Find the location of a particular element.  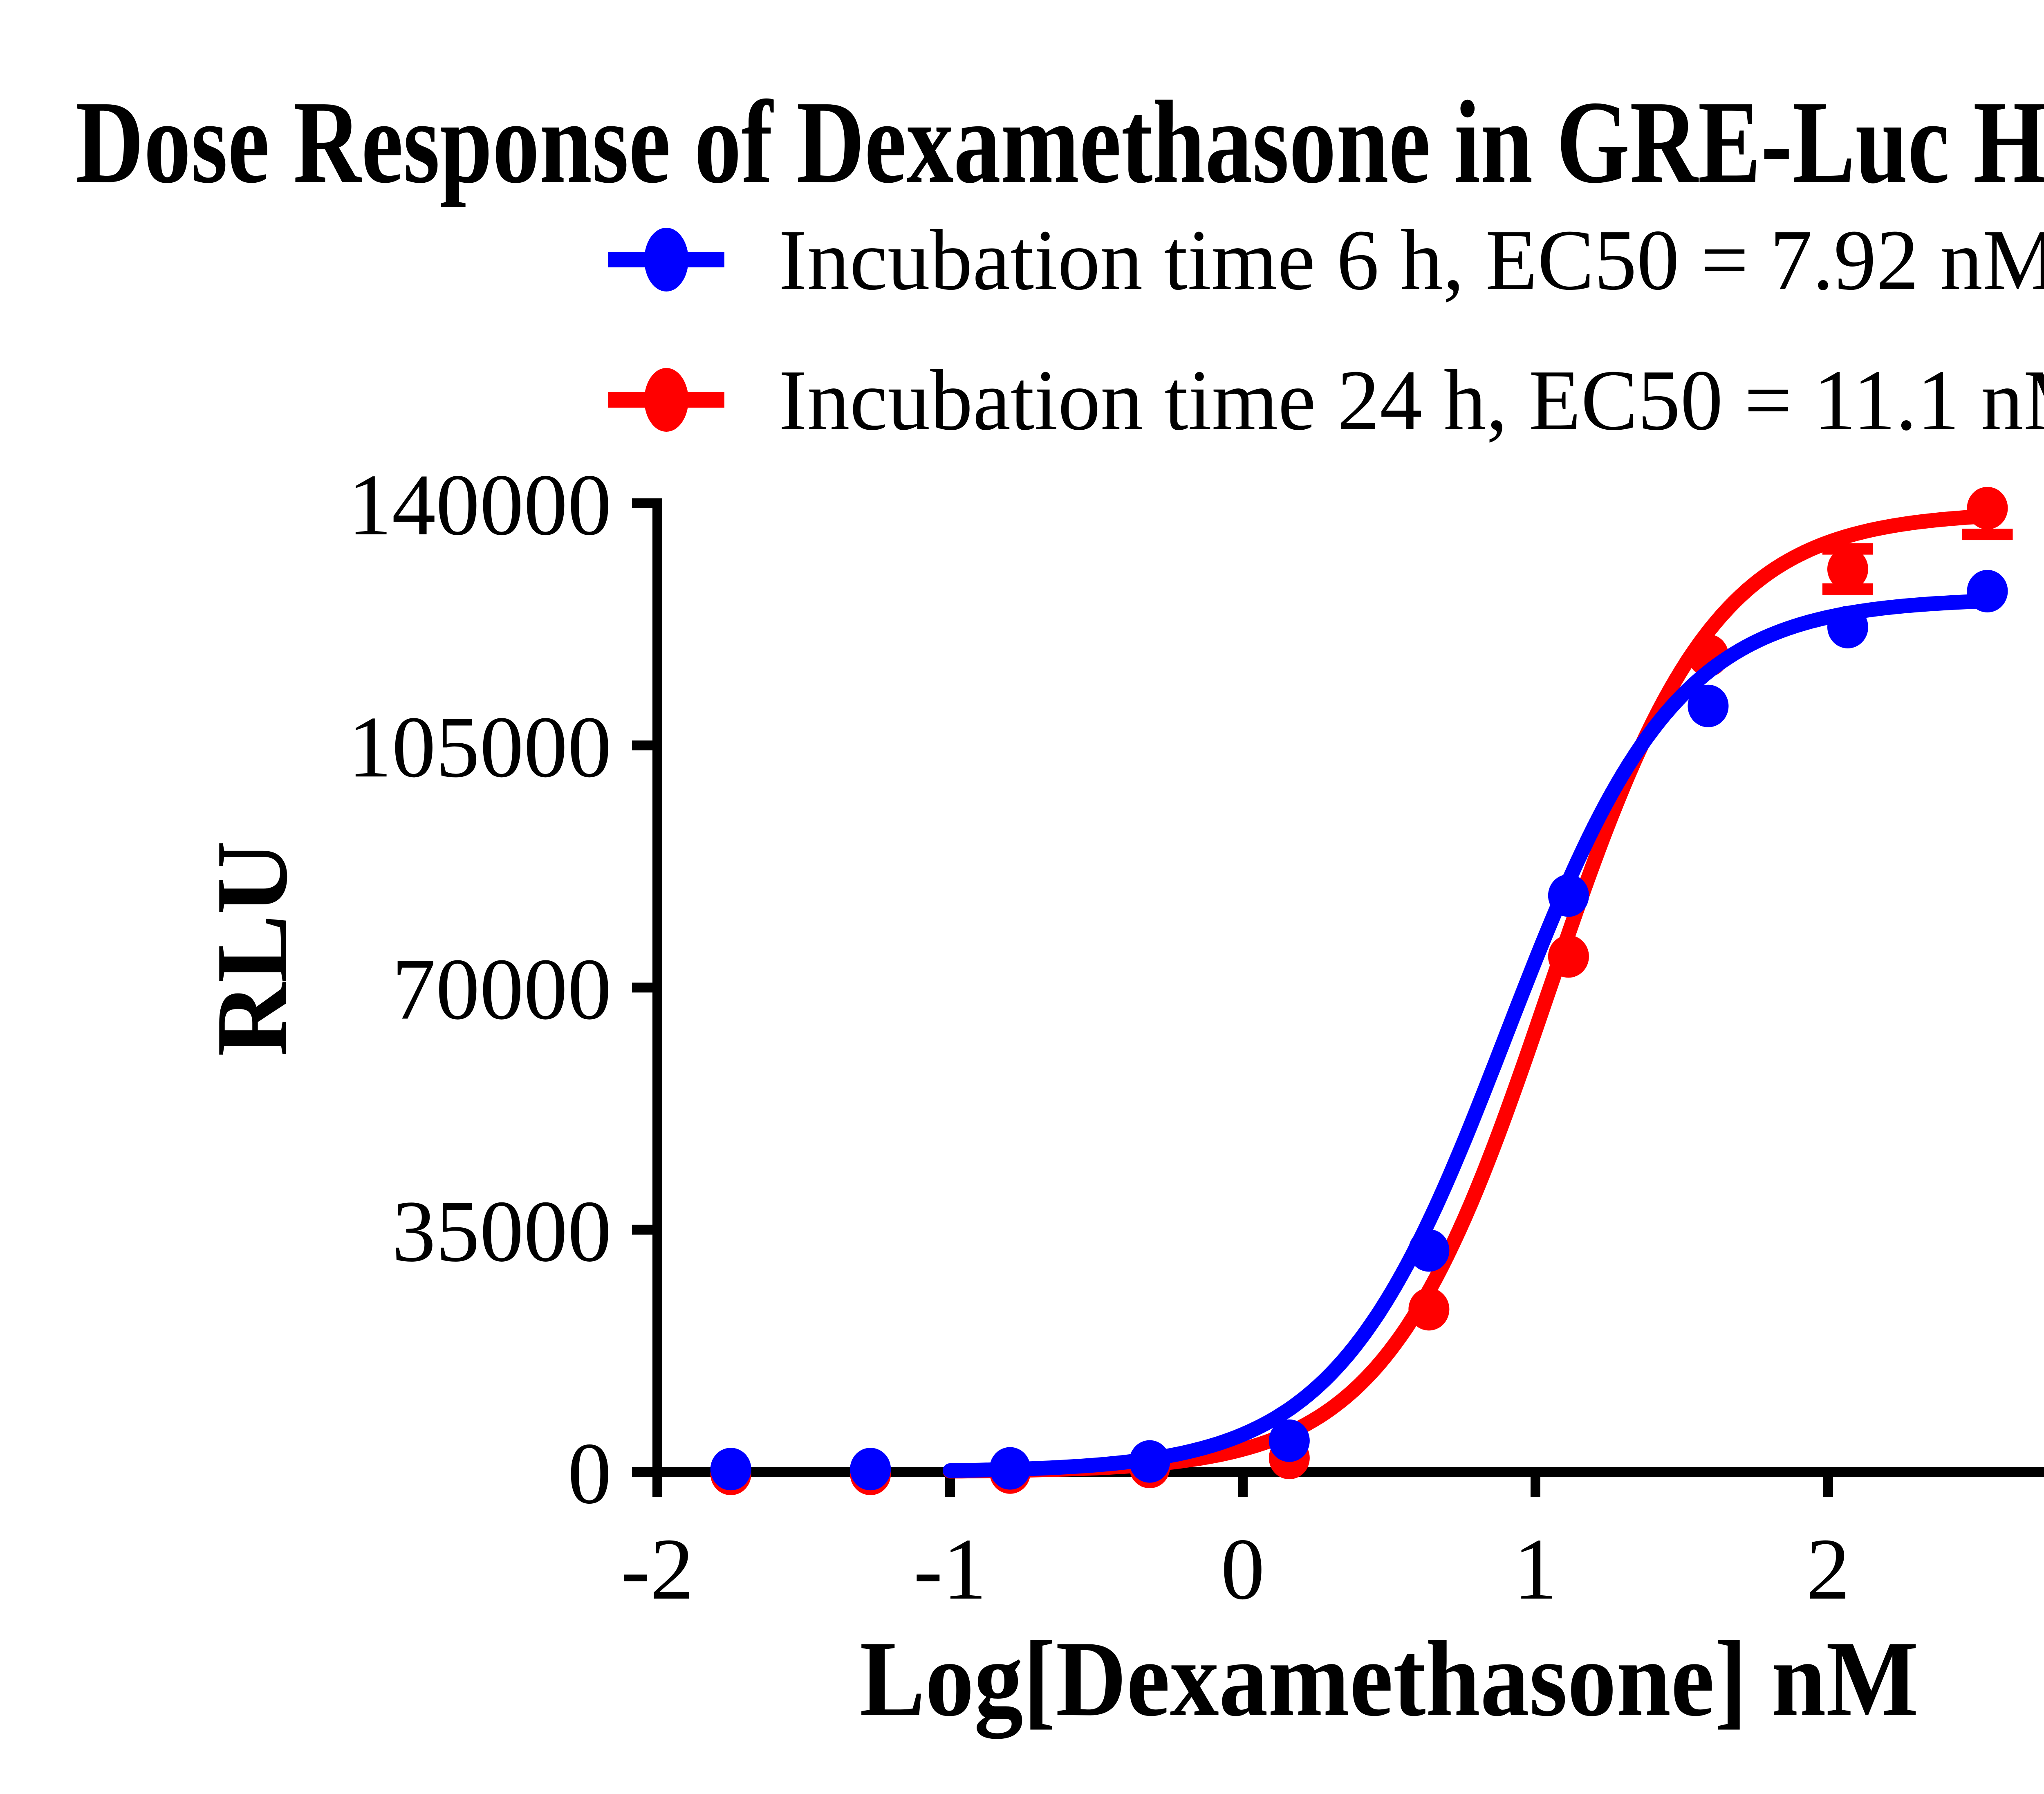

legend-dot-24h-icon is located at coordinates (666, 400).